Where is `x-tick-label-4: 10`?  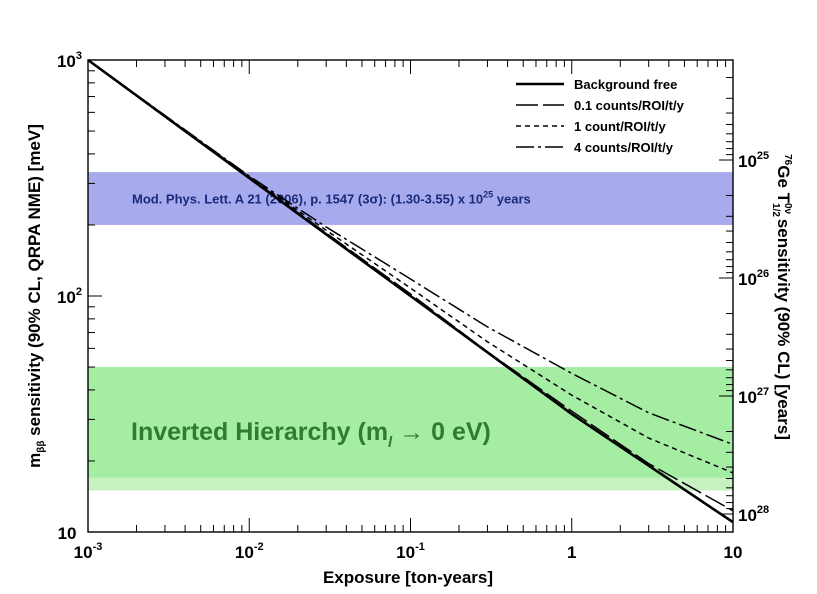
x-tick-label-4: 10 is located at coordinates (733, 552).